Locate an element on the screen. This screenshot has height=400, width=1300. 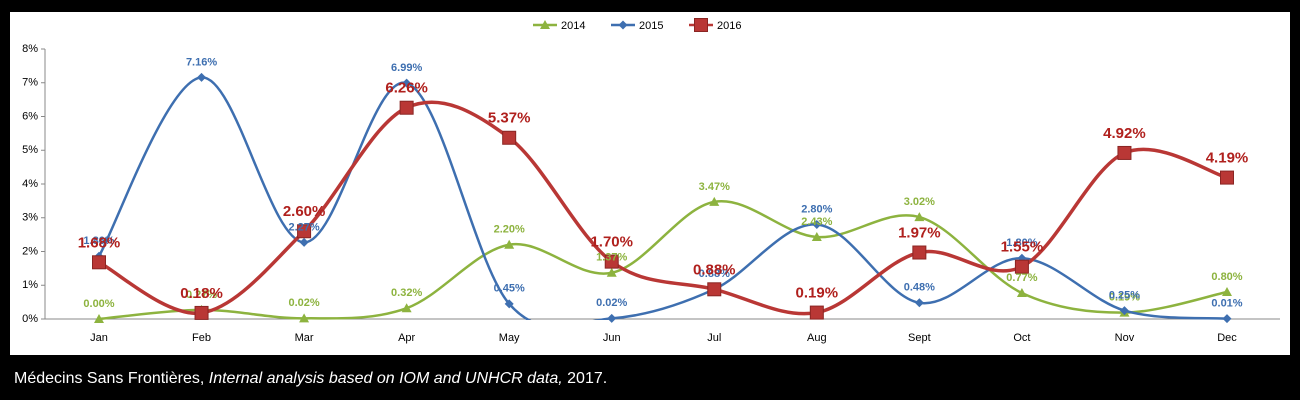
data-label: 6.26% is located at coordinates (406, 88).